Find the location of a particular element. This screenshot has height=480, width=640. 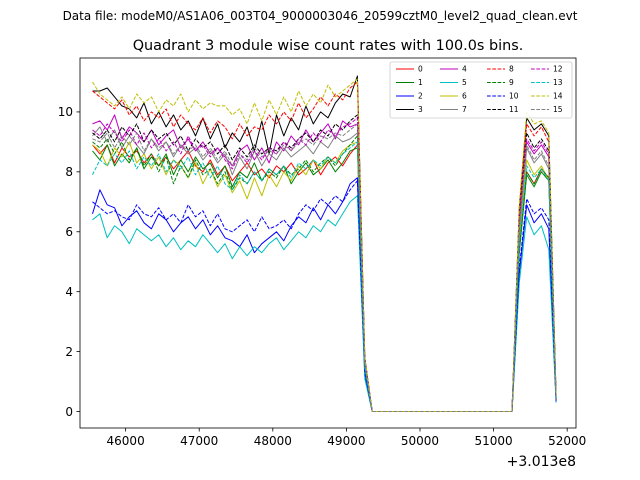

legend-label: 12 is located at coordinates (558, 69).